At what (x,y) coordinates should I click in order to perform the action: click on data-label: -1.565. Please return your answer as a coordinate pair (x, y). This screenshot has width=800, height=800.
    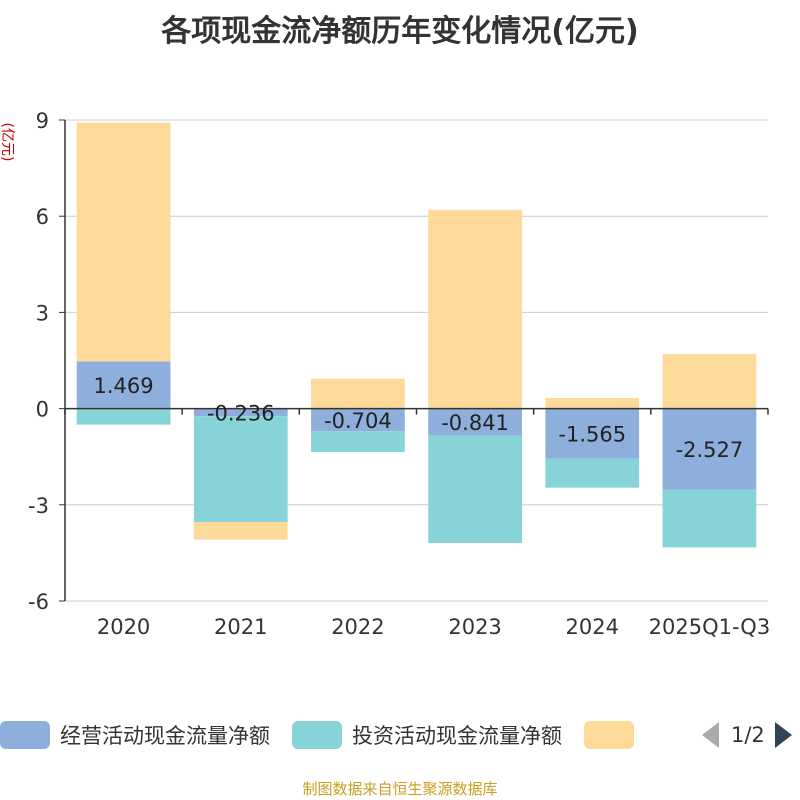
    Looking at the image, I should click on (592, 435).